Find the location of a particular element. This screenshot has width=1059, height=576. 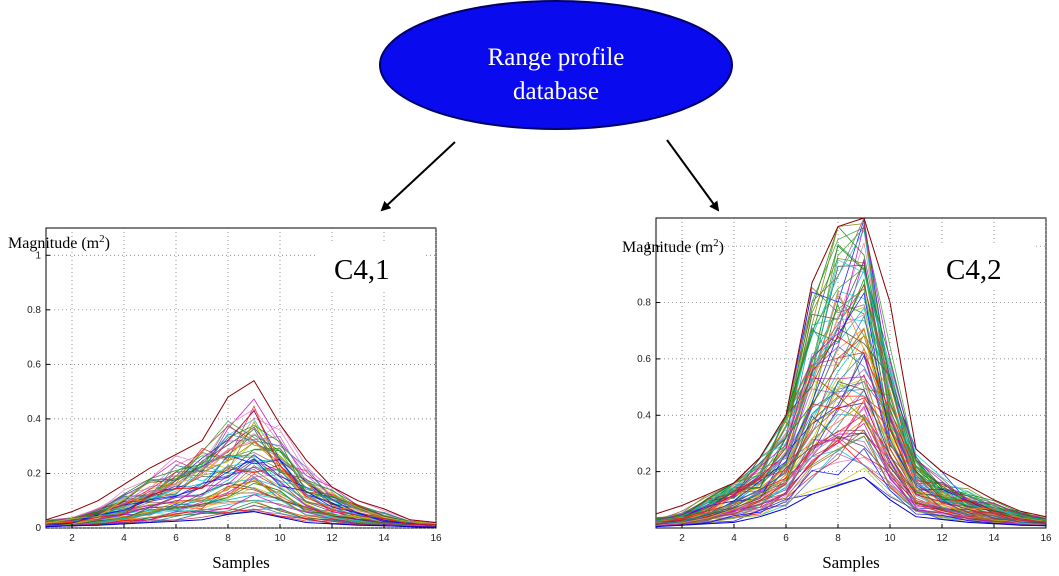

y-tick-label: 0 is located at coordinates (38, 528).